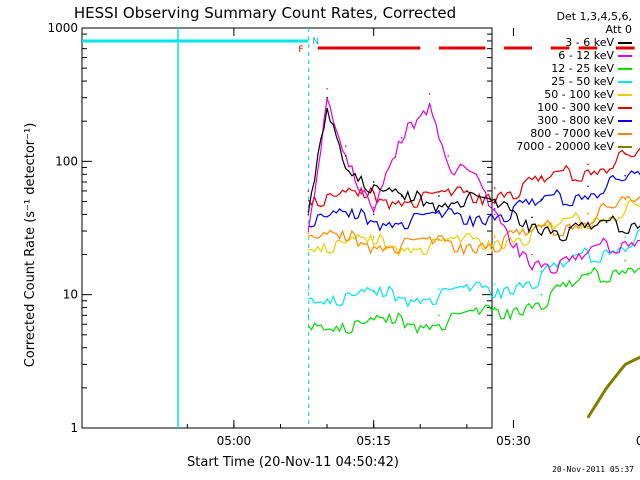 The height and width of the screenshot is (480, 640). I want to click on legend-header-line-1: Det 1,3,4,5,6,, so click(594, 16).